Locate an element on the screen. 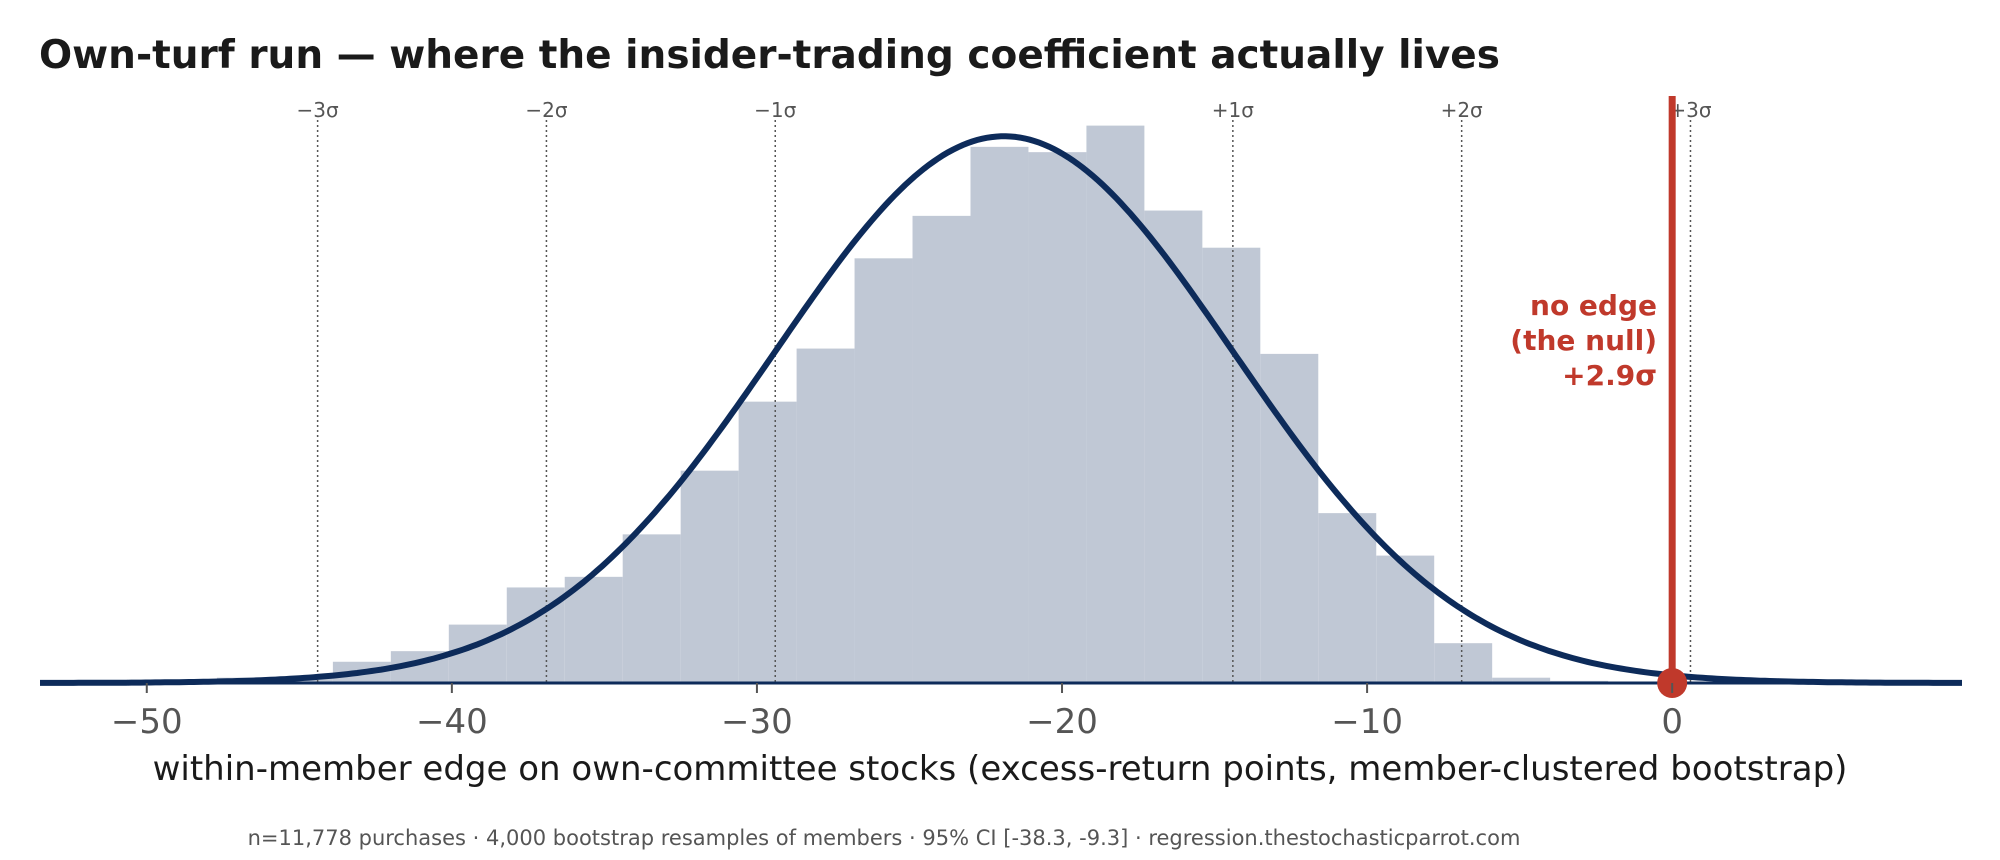 The image size is (2000, 860). sigma-label-4: +2σ is located at coordinates (1462, 110).